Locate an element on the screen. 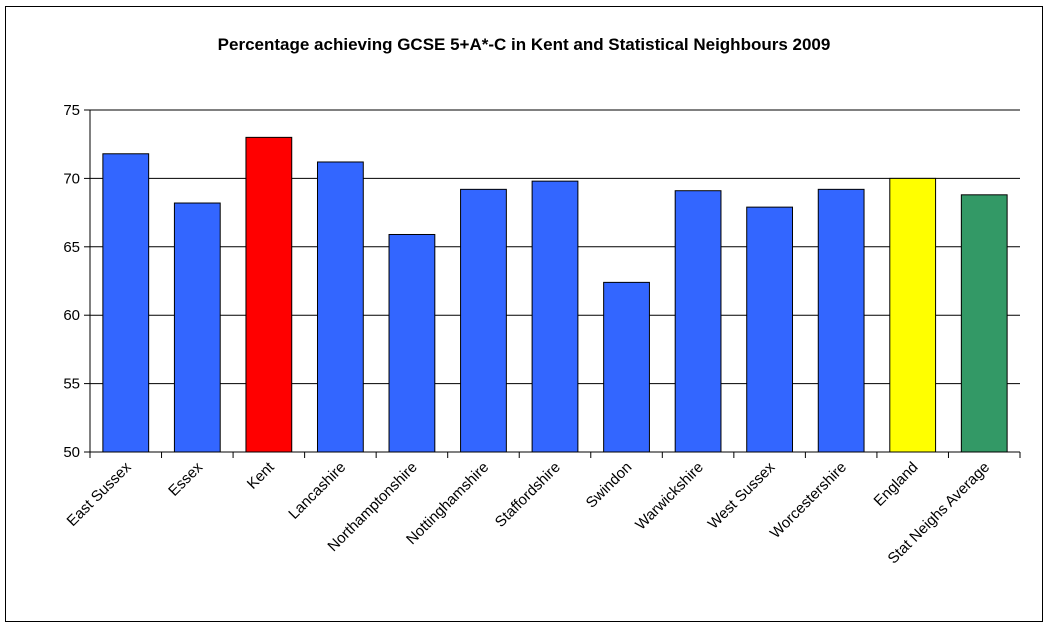  y-tick-label: 60 is located at coordinates (71, 315).